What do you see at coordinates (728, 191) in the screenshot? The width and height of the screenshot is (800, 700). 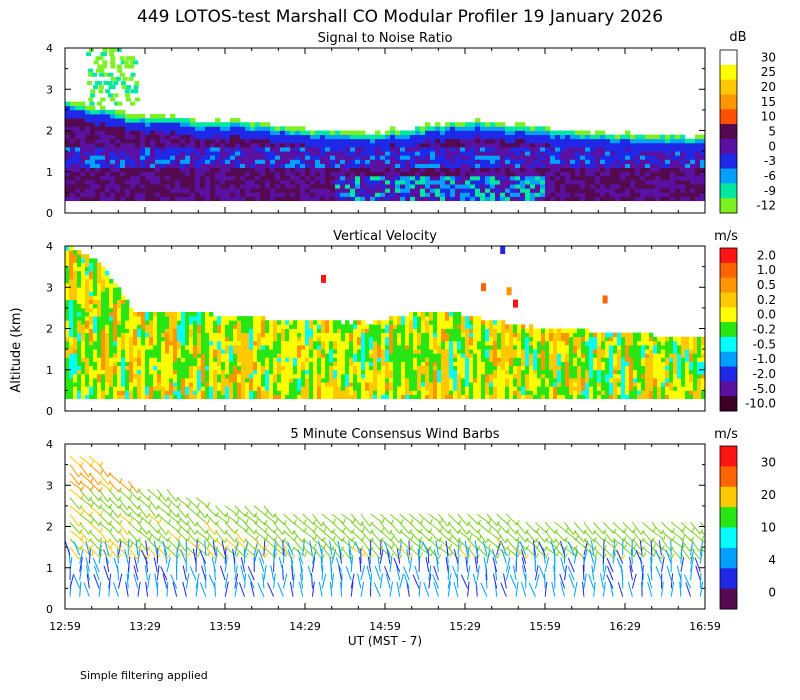 I see `colorbar-swatch` at bounding box center [728, 191].